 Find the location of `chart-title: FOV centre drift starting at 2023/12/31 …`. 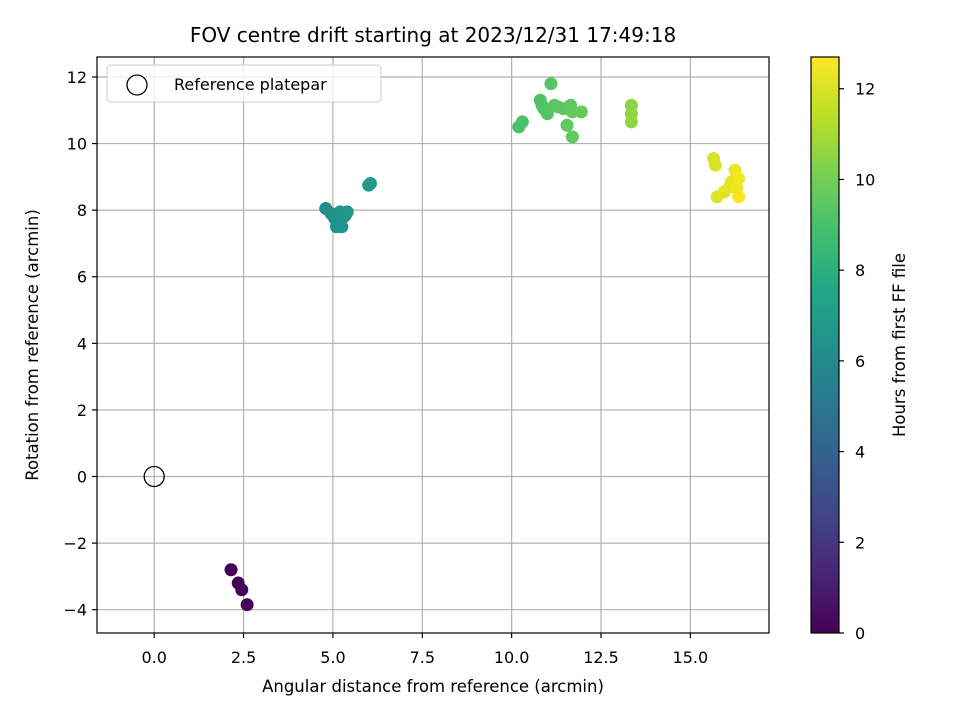

chart-title: FOV centre drift starting at 2023/12/31 … is located at coordinates (433, 35).